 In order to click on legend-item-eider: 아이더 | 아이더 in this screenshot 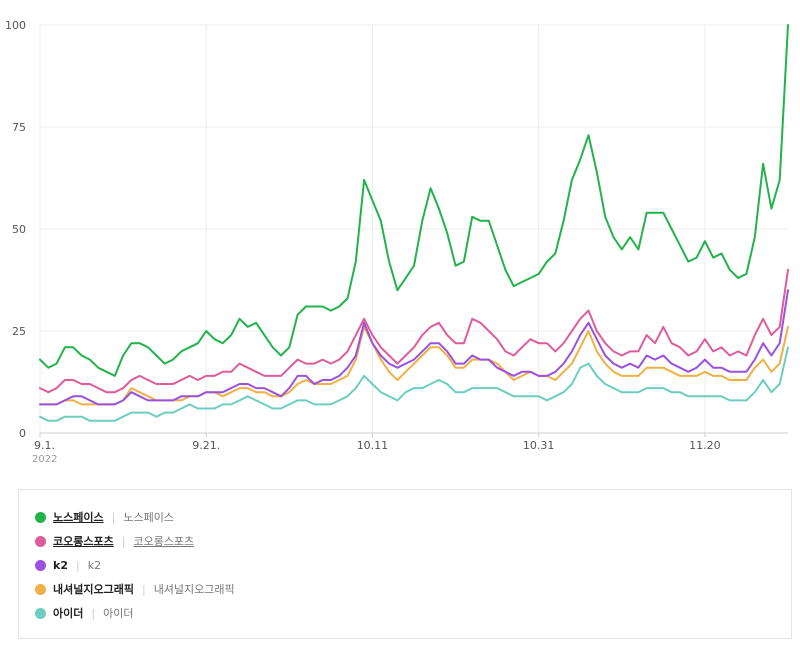, I will do `click(84, 613)`.